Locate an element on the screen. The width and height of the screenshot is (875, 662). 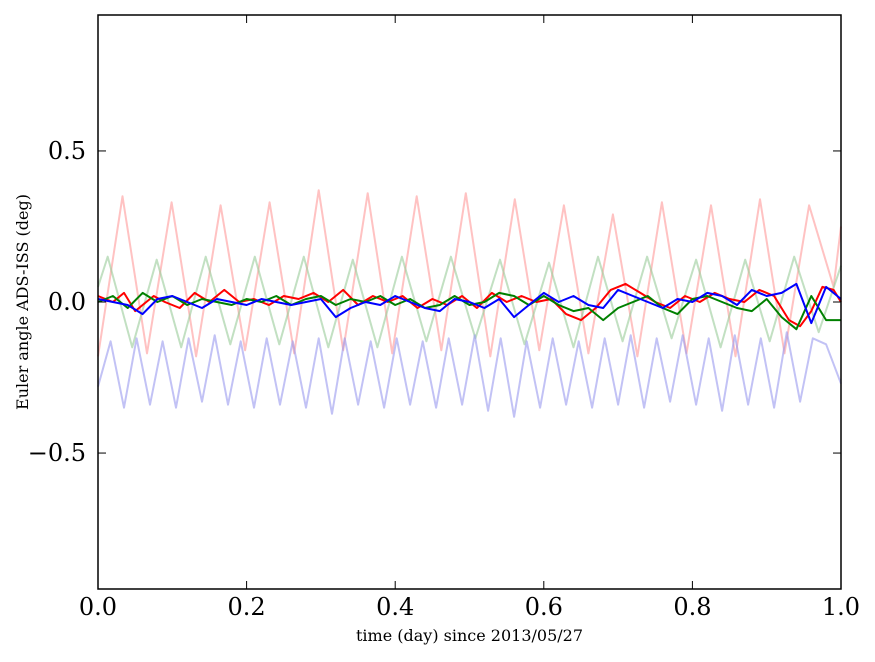
y-axis-title: Euler angle ADS-ISS (deg) is located at coordinates (22, 302).